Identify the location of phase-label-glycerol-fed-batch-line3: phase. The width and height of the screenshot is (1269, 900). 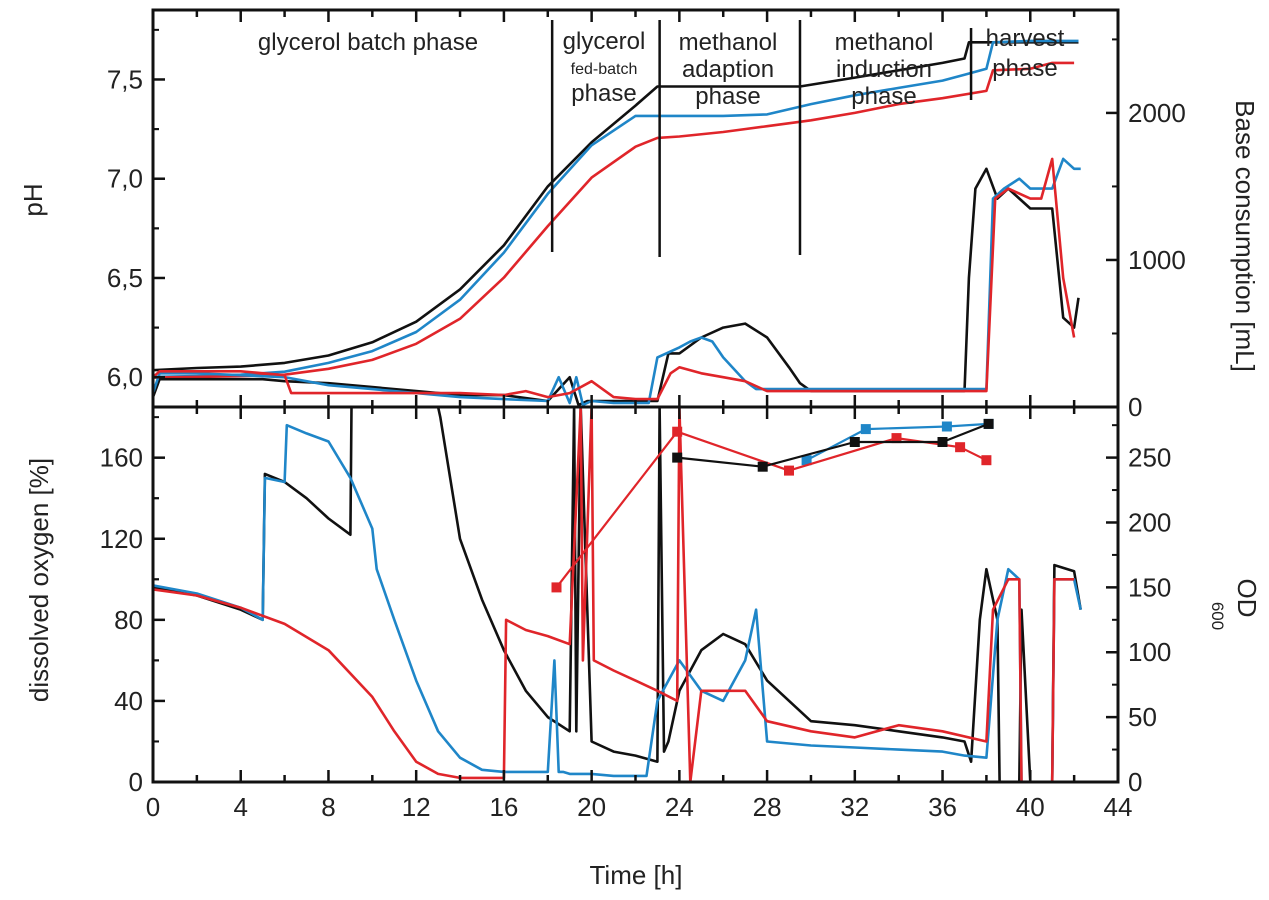
(603, 93).